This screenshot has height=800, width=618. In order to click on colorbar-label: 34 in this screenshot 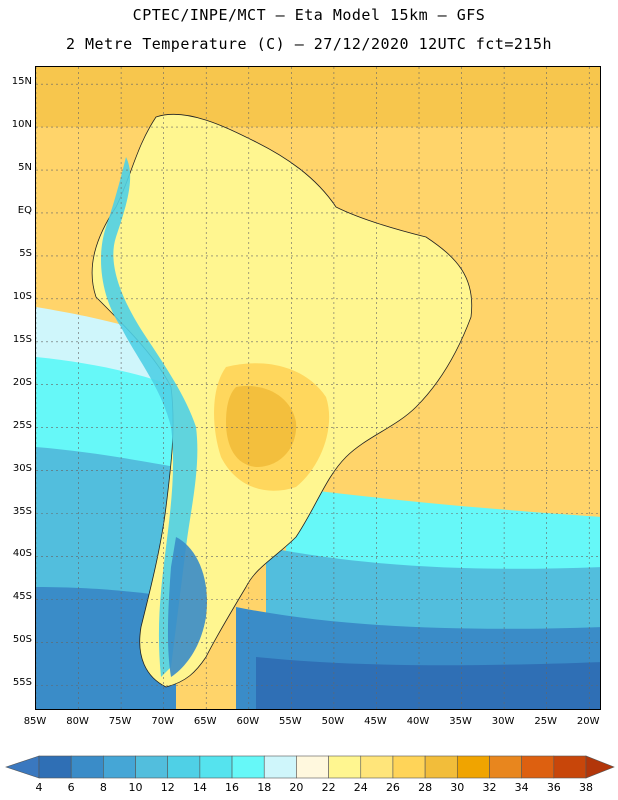, I will do `click(521, 787)`.